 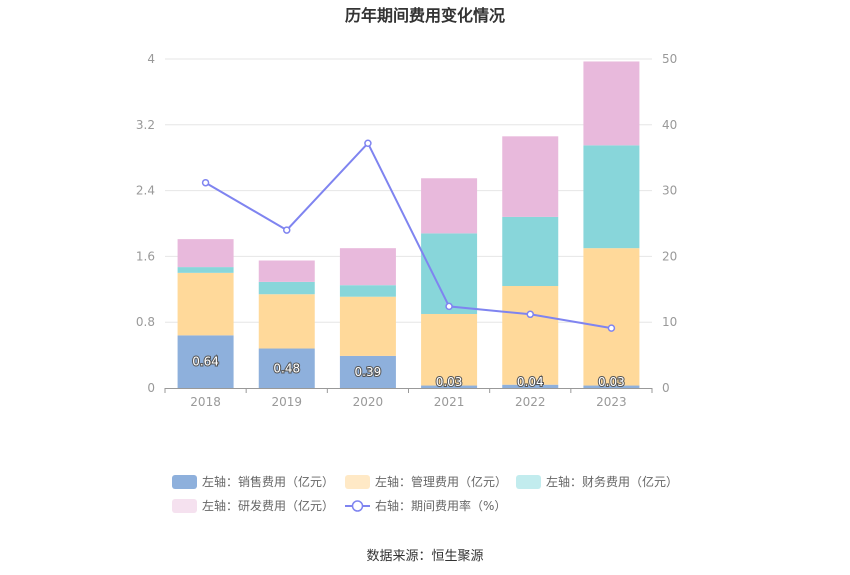 What do you see at coordinates (612, 481) in the screenshot?
I see `legend-label: 左轴：财务费用（亿元）` at bounding box center [612, 481].